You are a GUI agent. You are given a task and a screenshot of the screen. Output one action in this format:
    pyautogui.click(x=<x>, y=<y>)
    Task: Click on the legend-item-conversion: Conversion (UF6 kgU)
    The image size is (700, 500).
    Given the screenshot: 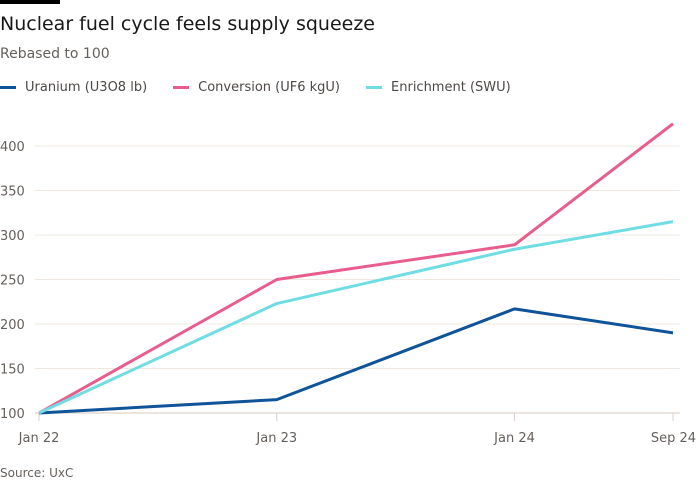 What is the action you would take?
    pyautogui.click(x=256, y=87)
    